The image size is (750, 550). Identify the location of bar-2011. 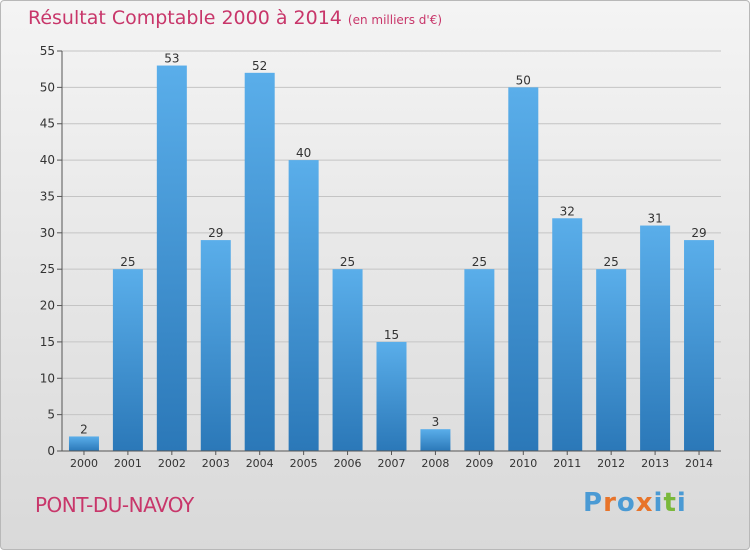
(567, 334).